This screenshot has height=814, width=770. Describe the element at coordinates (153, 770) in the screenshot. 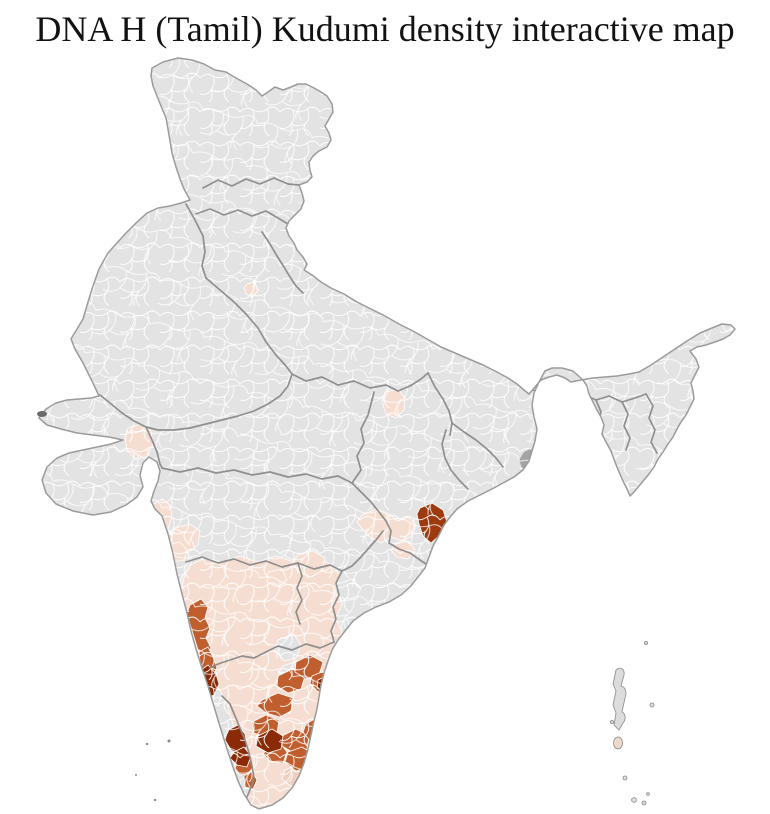

I see `lakshadweep-islands` at that location.